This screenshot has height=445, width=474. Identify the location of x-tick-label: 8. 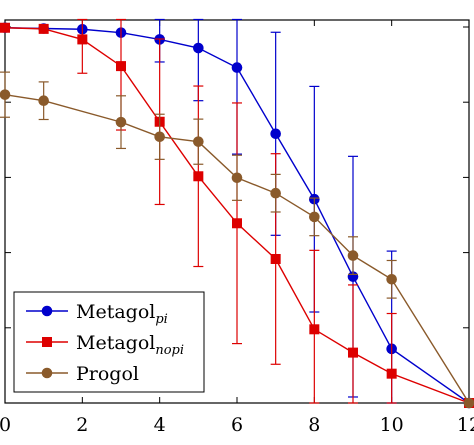
(314, 425).